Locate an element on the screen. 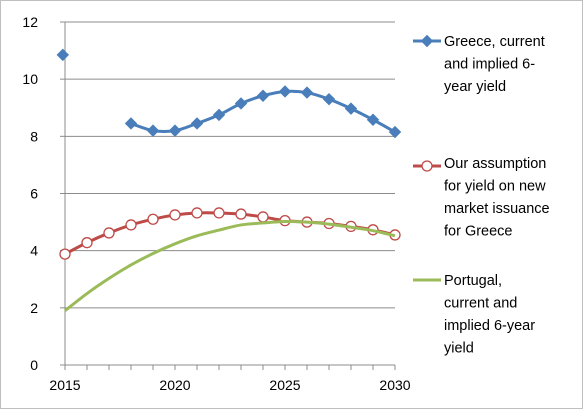 This screenshot has height=409, width=583. legend-label: current and is located at coordinates (480, 304).